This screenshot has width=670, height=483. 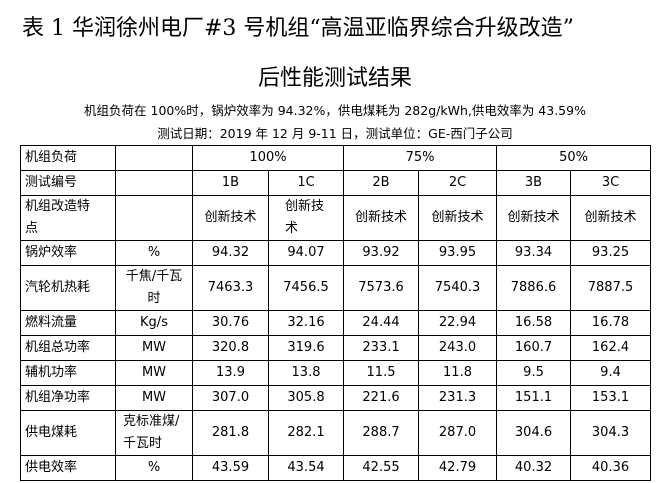 I want to click on table-cell: 42.79, so click(x=458, y=468).